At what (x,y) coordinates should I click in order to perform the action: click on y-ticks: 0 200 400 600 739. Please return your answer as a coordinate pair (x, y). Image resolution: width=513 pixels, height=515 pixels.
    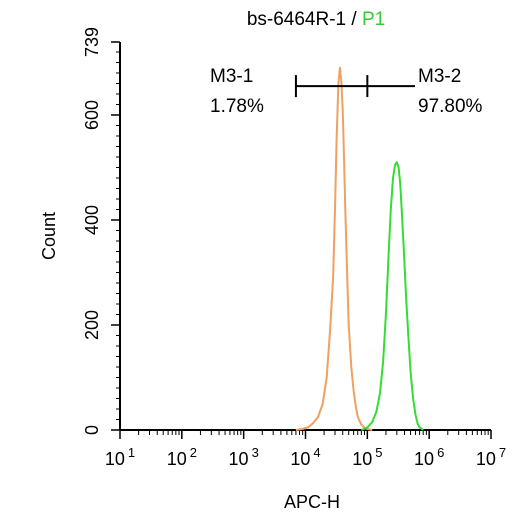
    Looking at the image, I should click on (101, 231).